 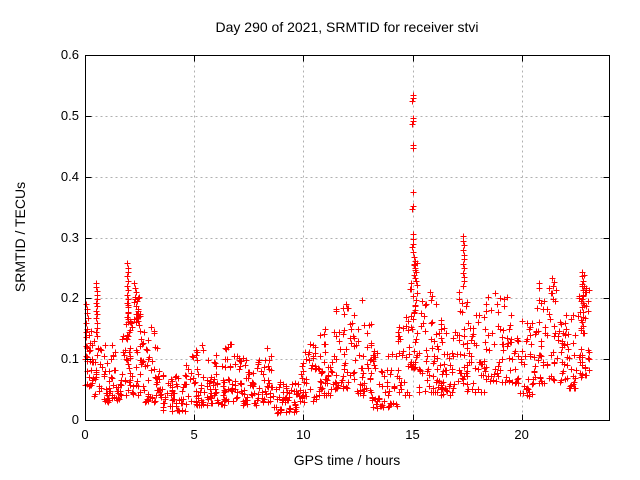 I want to click on x-tick-label: 15, so click(x=412, y=434).